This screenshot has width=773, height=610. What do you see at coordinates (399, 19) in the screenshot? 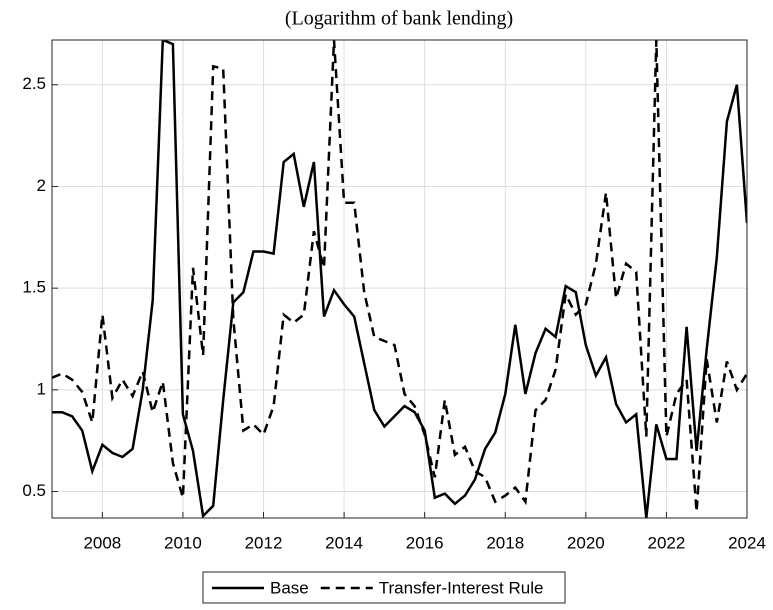
I see `chart-title: (Logarithm of bank lending)` at bounding box center [399, 19].